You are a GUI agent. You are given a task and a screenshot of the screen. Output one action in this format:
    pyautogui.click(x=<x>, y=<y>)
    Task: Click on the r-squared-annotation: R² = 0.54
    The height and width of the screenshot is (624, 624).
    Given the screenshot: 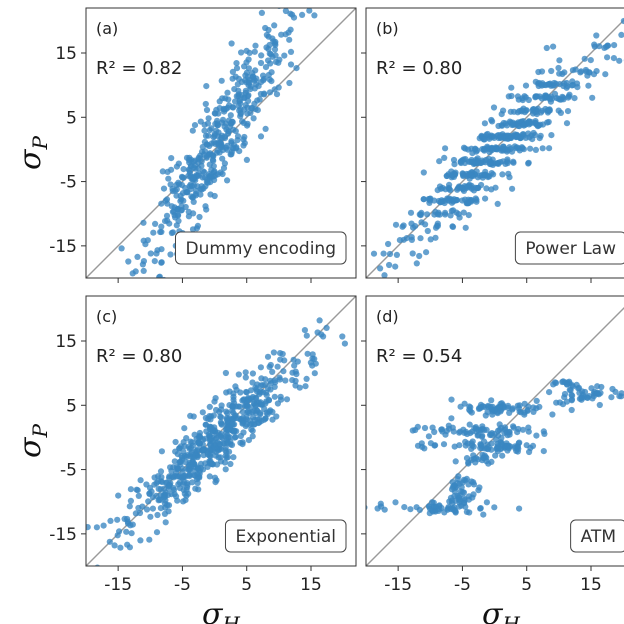 What is the action you would take?
    pyautogui.click(x=419, y=356)
    